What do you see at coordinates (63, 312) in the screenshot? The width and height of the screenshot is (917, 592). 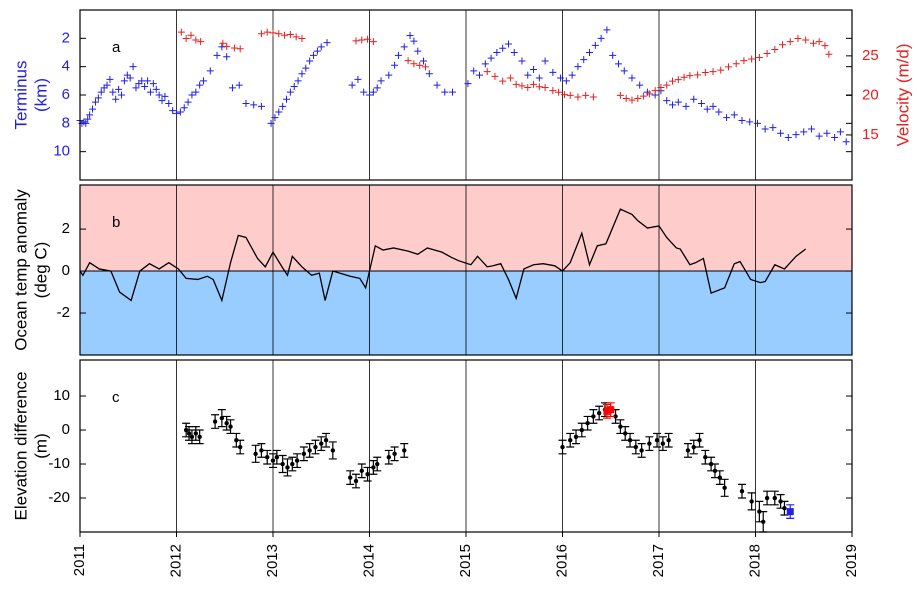 I see `y-tick-label: -2` at bounding box center [63, 312].